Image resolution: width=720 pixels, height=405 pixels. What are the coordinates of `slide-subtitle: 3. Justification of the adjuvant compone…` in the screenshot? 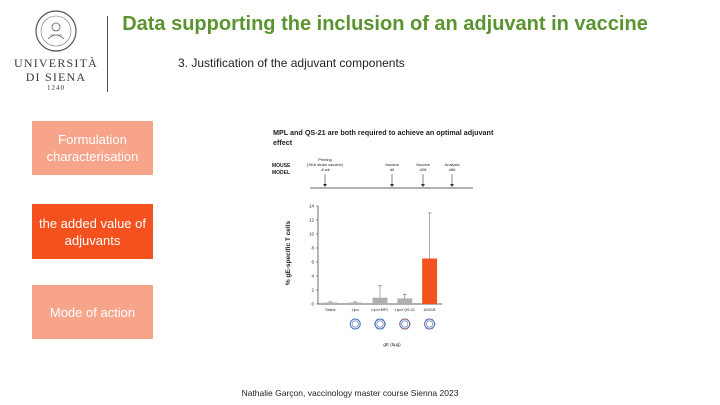 It's located at (291, 63).